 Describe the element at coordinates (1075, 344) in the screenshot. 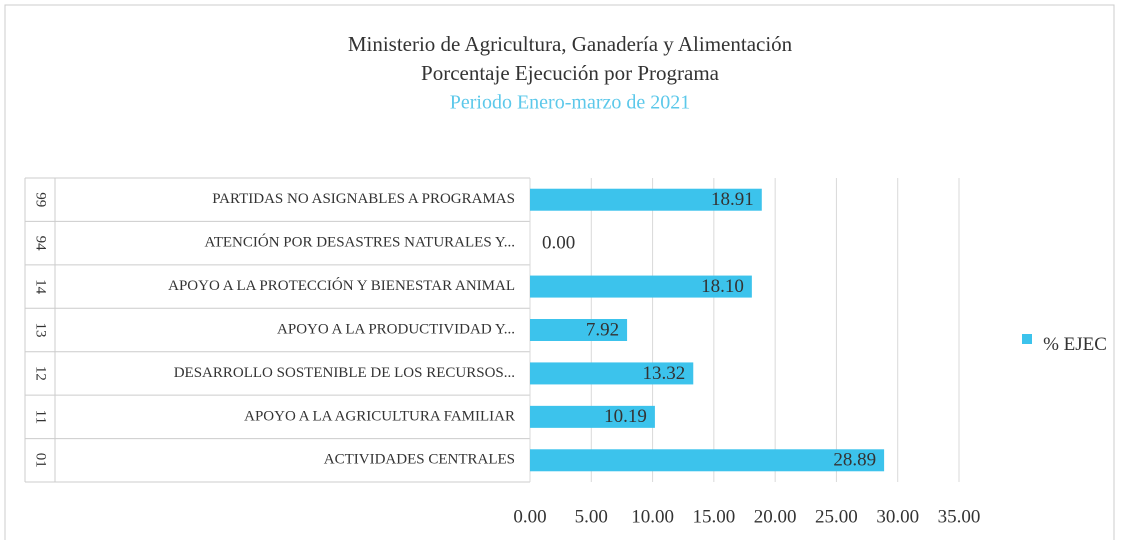

I see `legend-label: % EJEC` at that location.